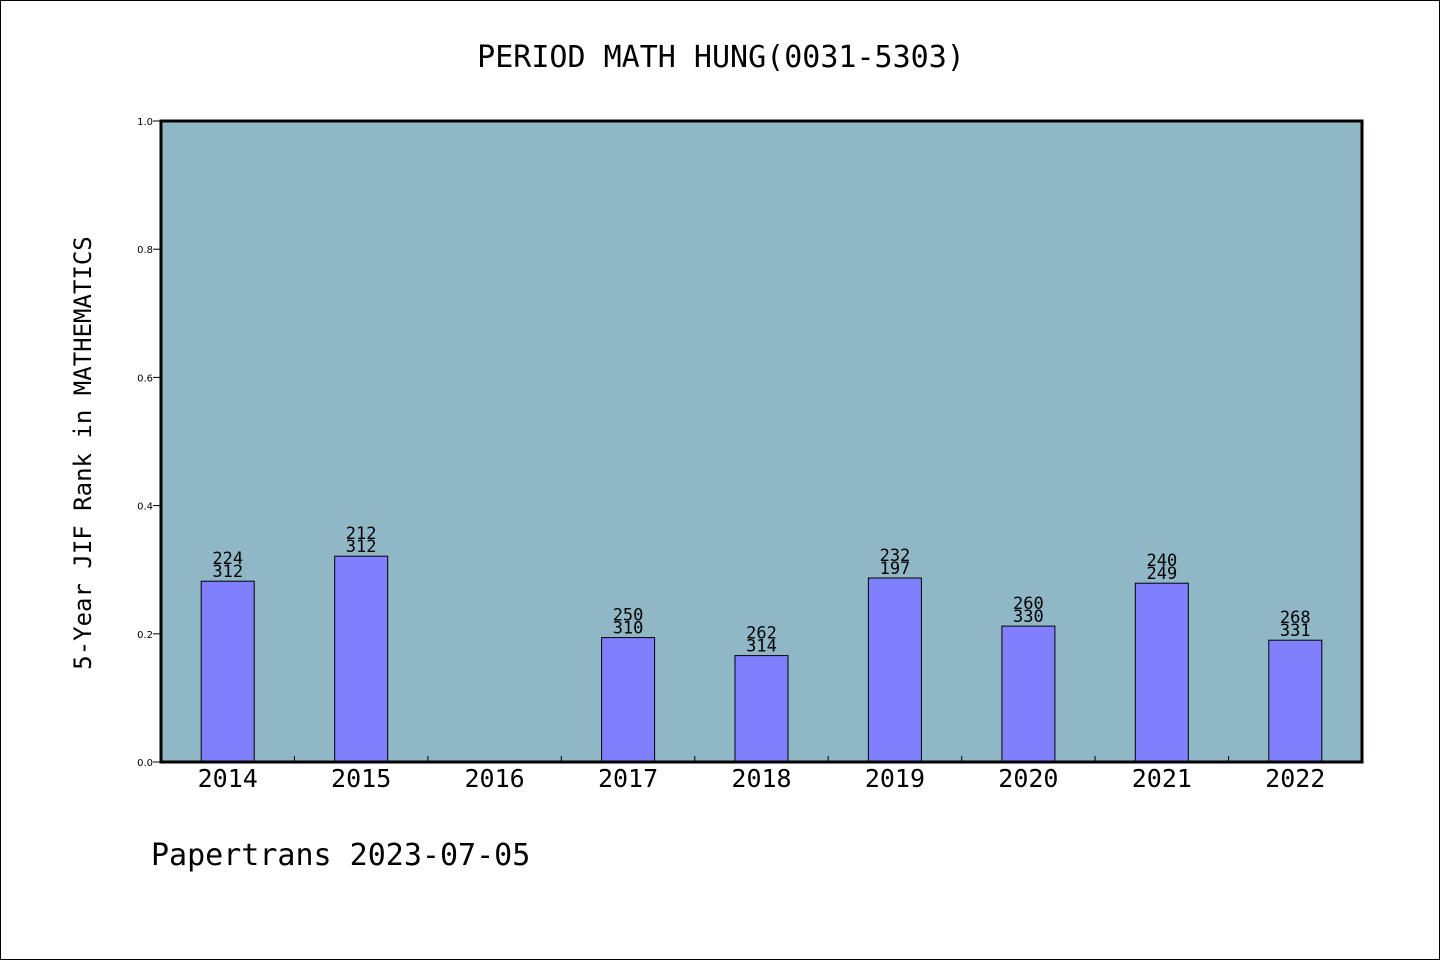 The width and height of the screenshot is (1440, 960). I want to click on bar-label-top-2014: 224, so click(227, 559).